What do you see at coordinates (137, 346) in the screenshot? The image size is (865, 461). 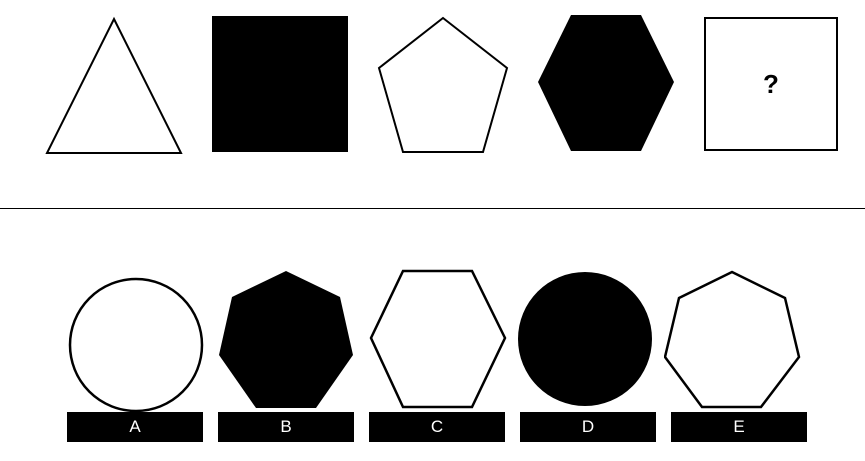 I see `option-a-circle` at bounding box center [137, 346].